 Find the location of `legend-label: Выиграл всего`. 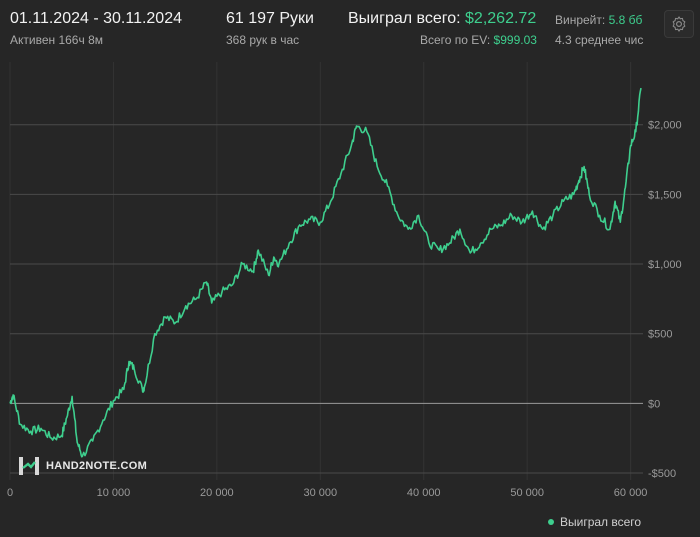

legend-label: Выиграл всего is located at coordinates (601, 522).